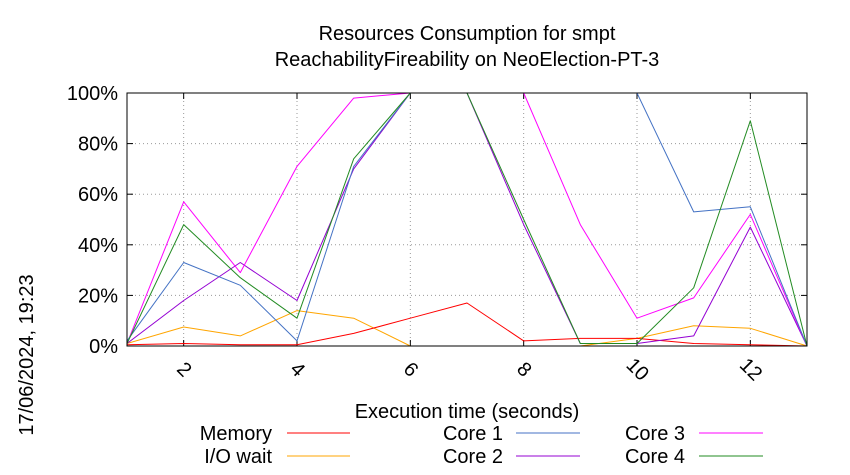 The width and height of the screenshot is (850, 475). I want to click on series-line-i-o-wait, so click(467, 328).